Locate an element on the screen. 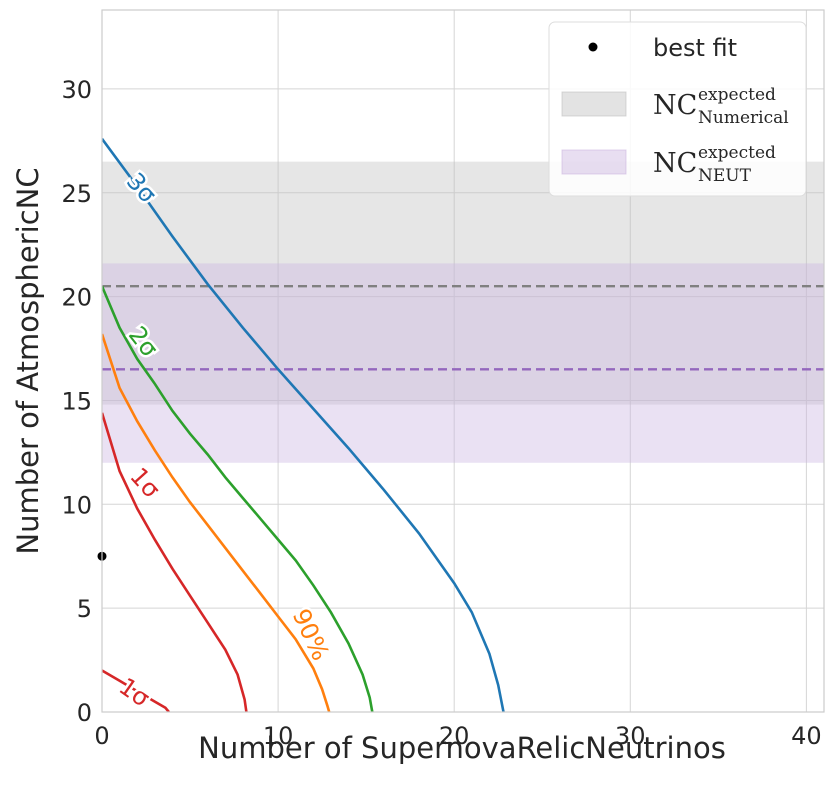 This screenshot has width=826, height=792. legend-band-sup-1: expected is located at coordinates (737, 153).